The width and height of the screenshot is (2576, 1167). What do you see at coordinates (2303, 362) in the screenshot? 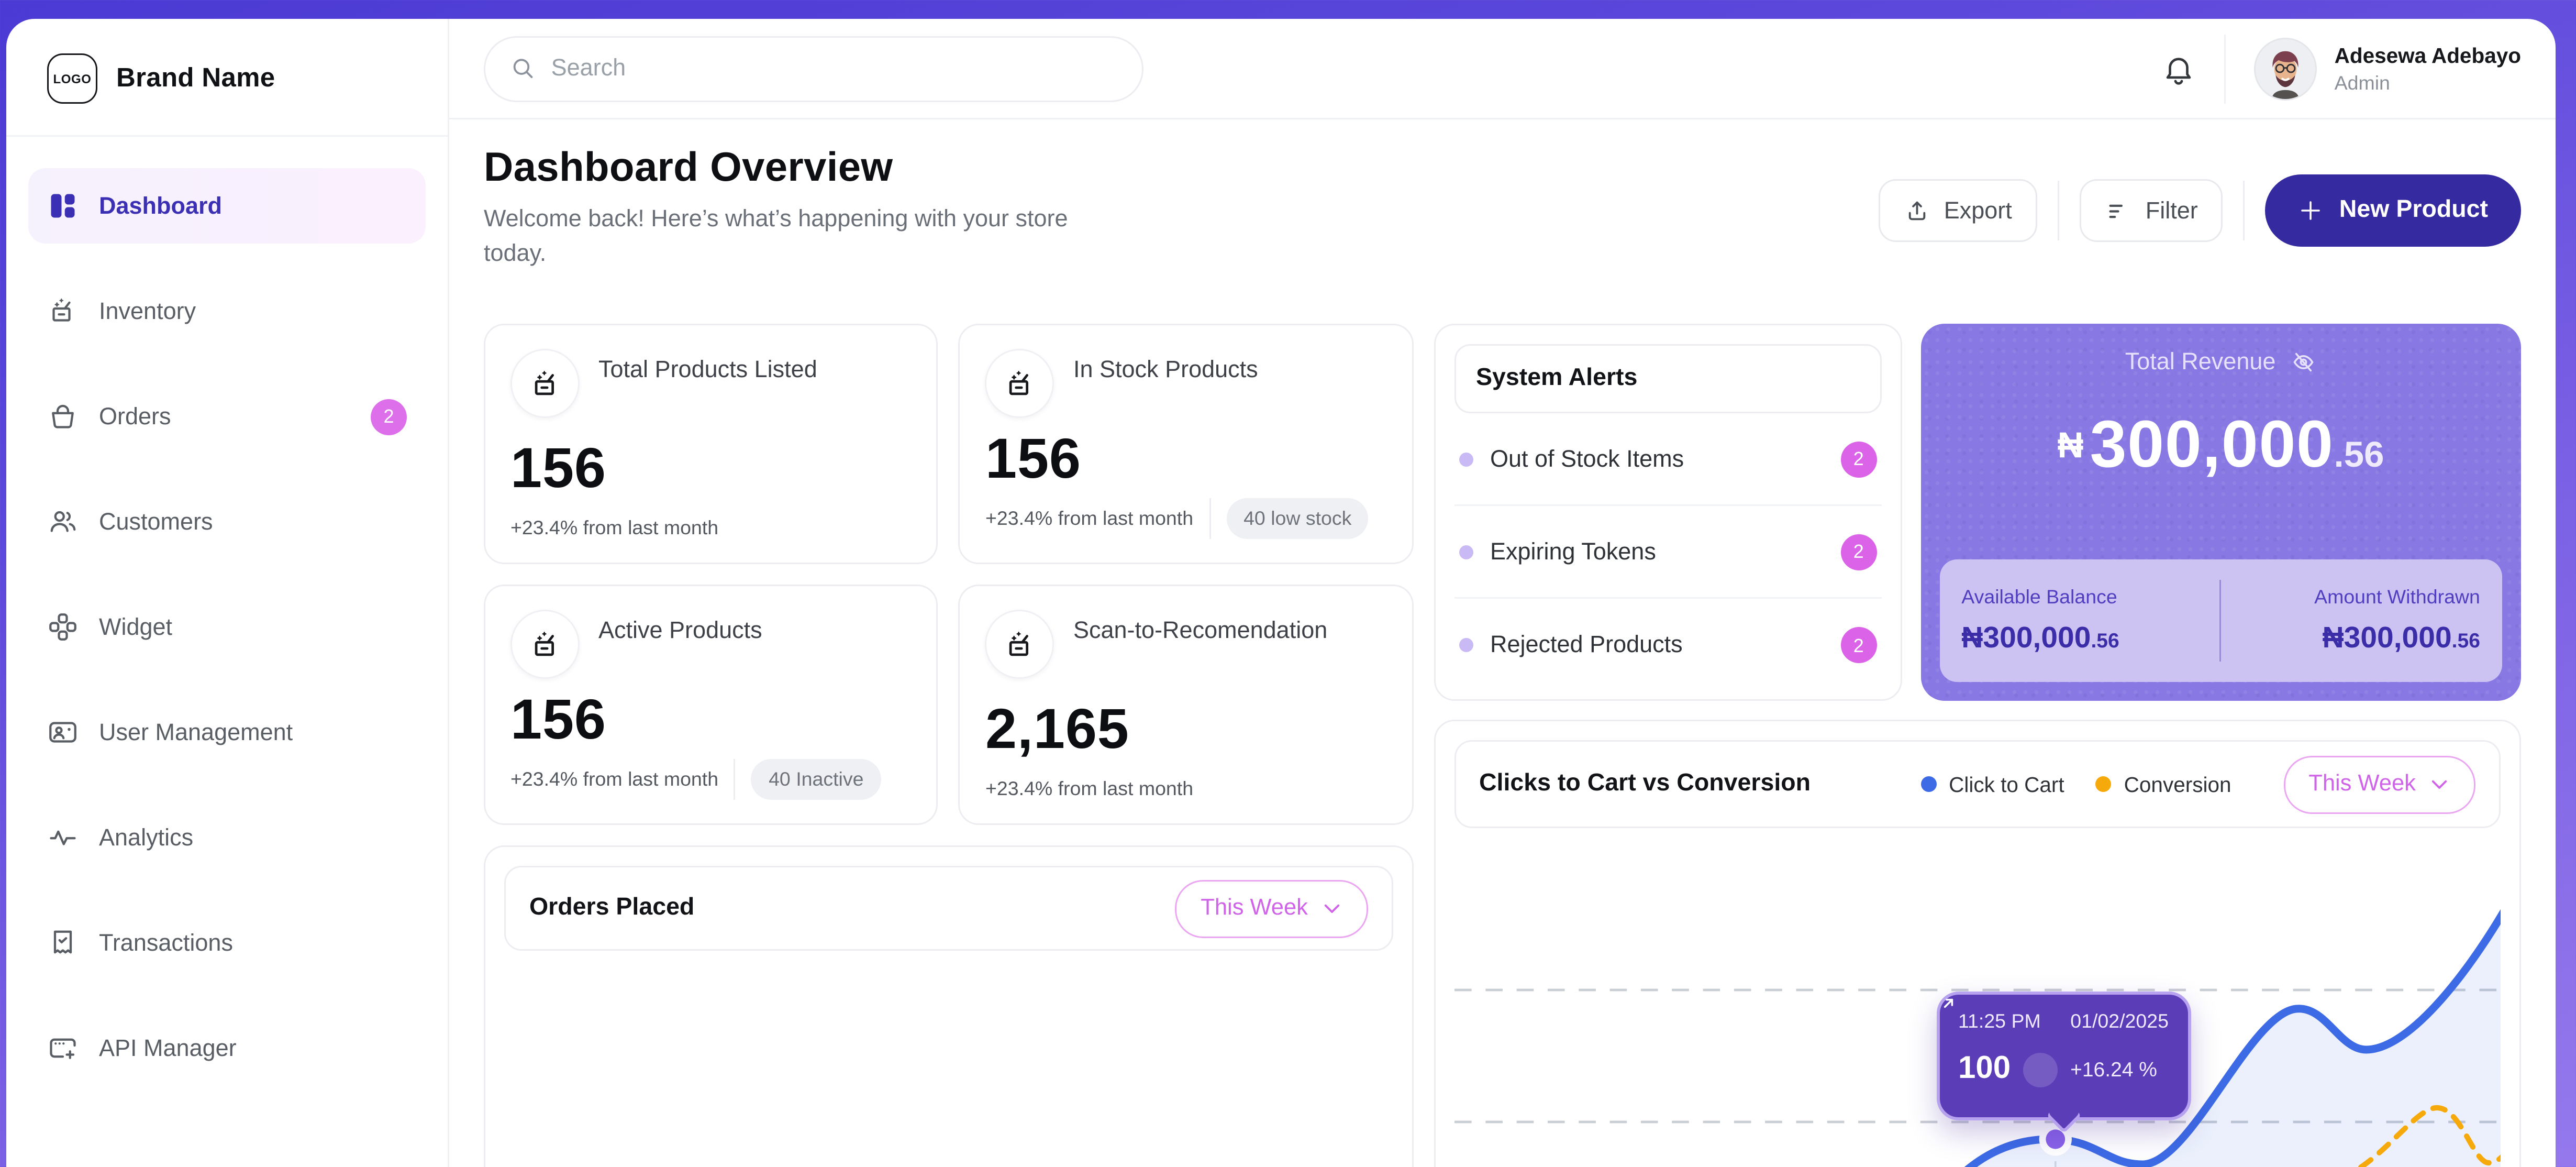
I see `eye-off-icon` at bounding box center [2303, 362].